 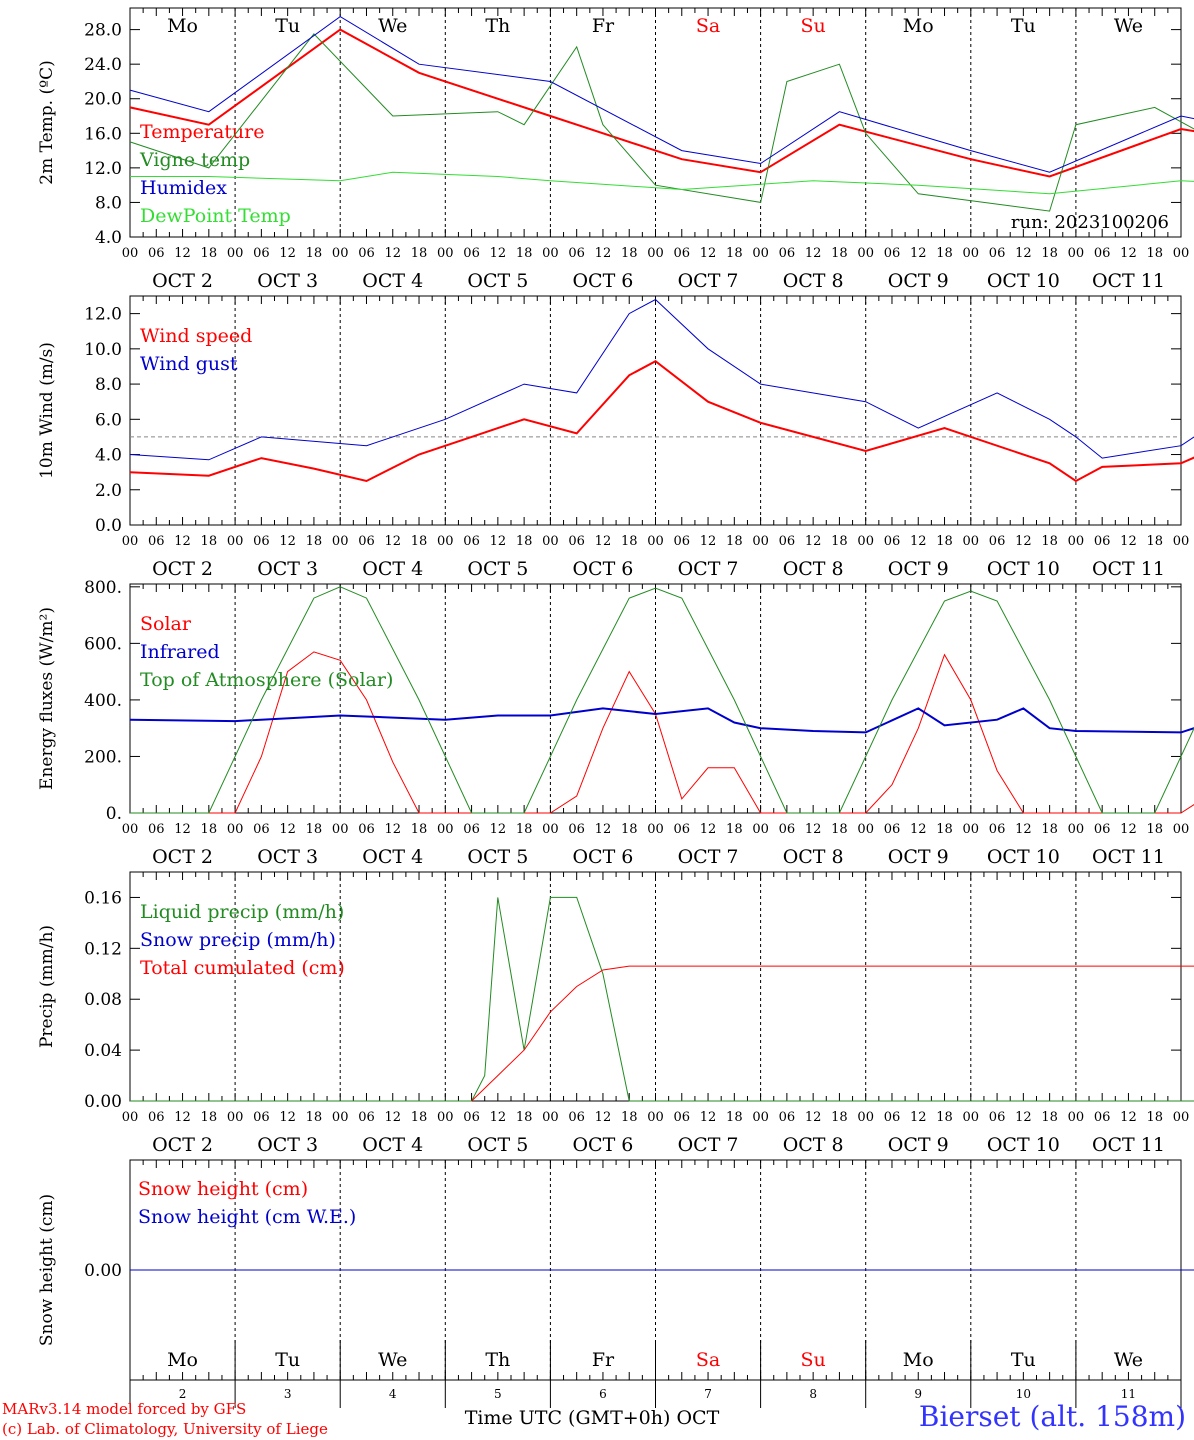 What do you see at coordinates (182, 1145) in the screenshot?
I see `date-label: OCT 2` at bounding box center [182, 1145].